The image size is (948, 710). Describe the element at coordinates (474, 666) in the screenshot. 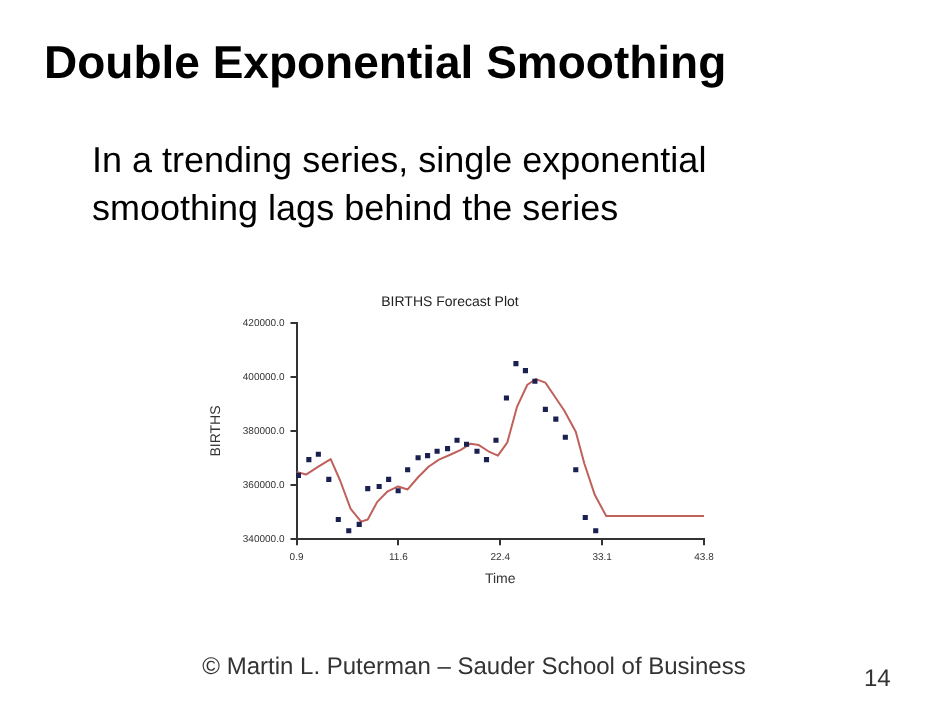

I see `text: © Martin L. Puterman – Sauder School of Business` at that location.